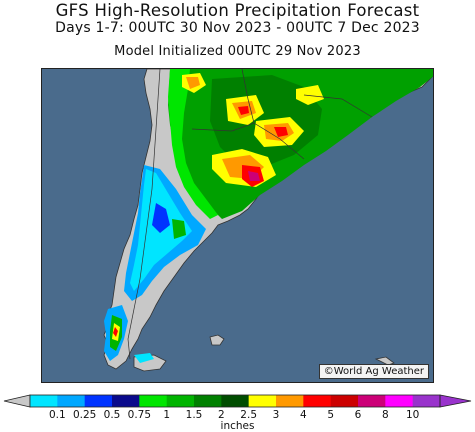 The height and width of the screenshot is (432, 475). What do you see at coordinates (115, 332) in the screenshot?
I see `precip-red-patagonia` at bounding box center [115, 332].